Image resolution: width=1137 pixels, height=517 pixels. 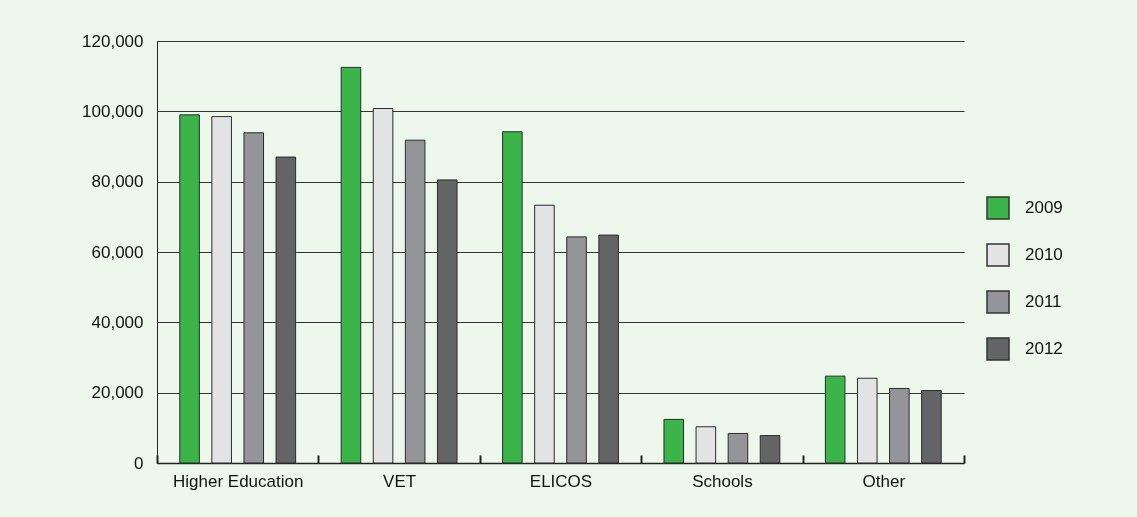 I want to click on y-tick-label: 80,000, so click(x=117, y=182).